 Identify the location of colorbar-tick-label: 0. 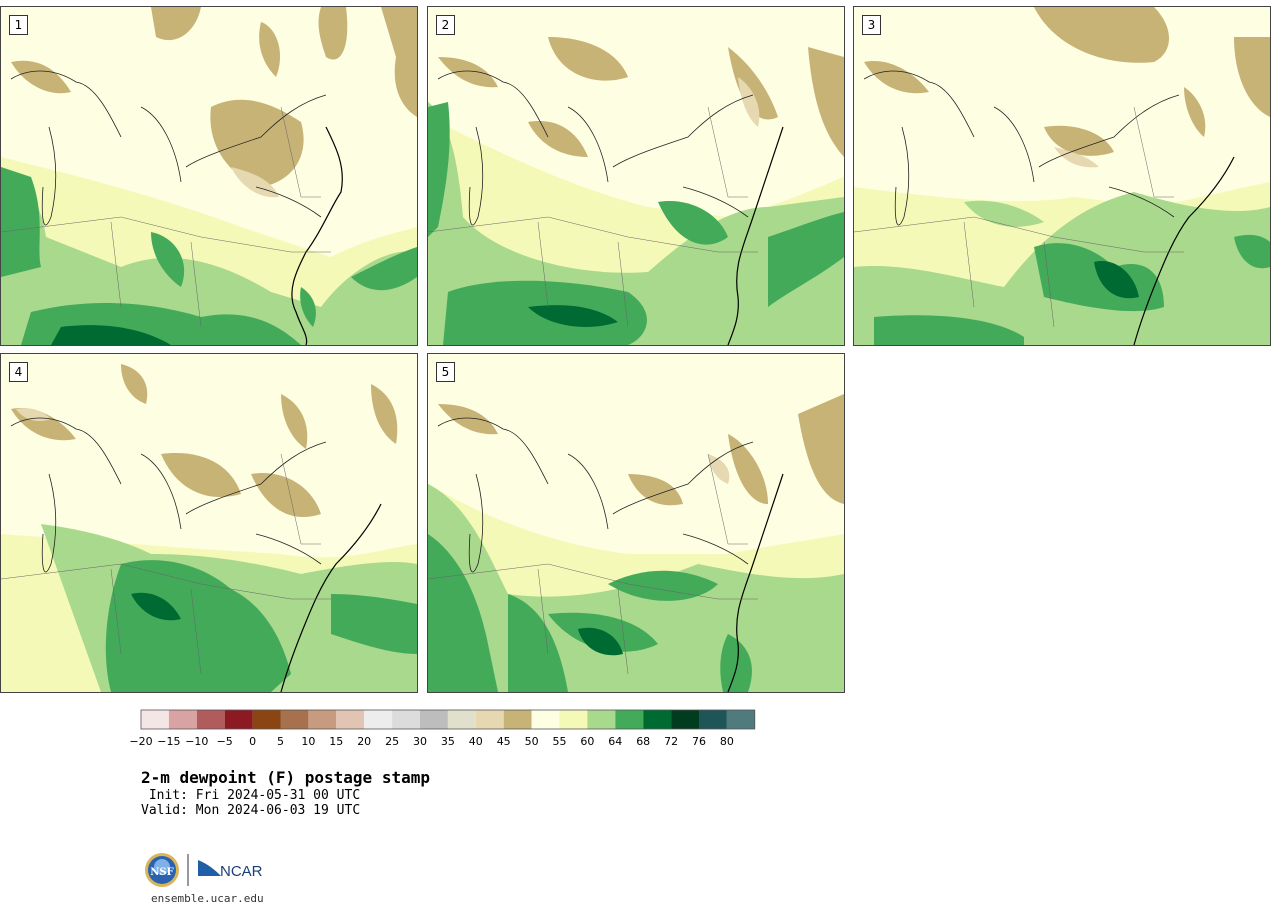
(252, 741).